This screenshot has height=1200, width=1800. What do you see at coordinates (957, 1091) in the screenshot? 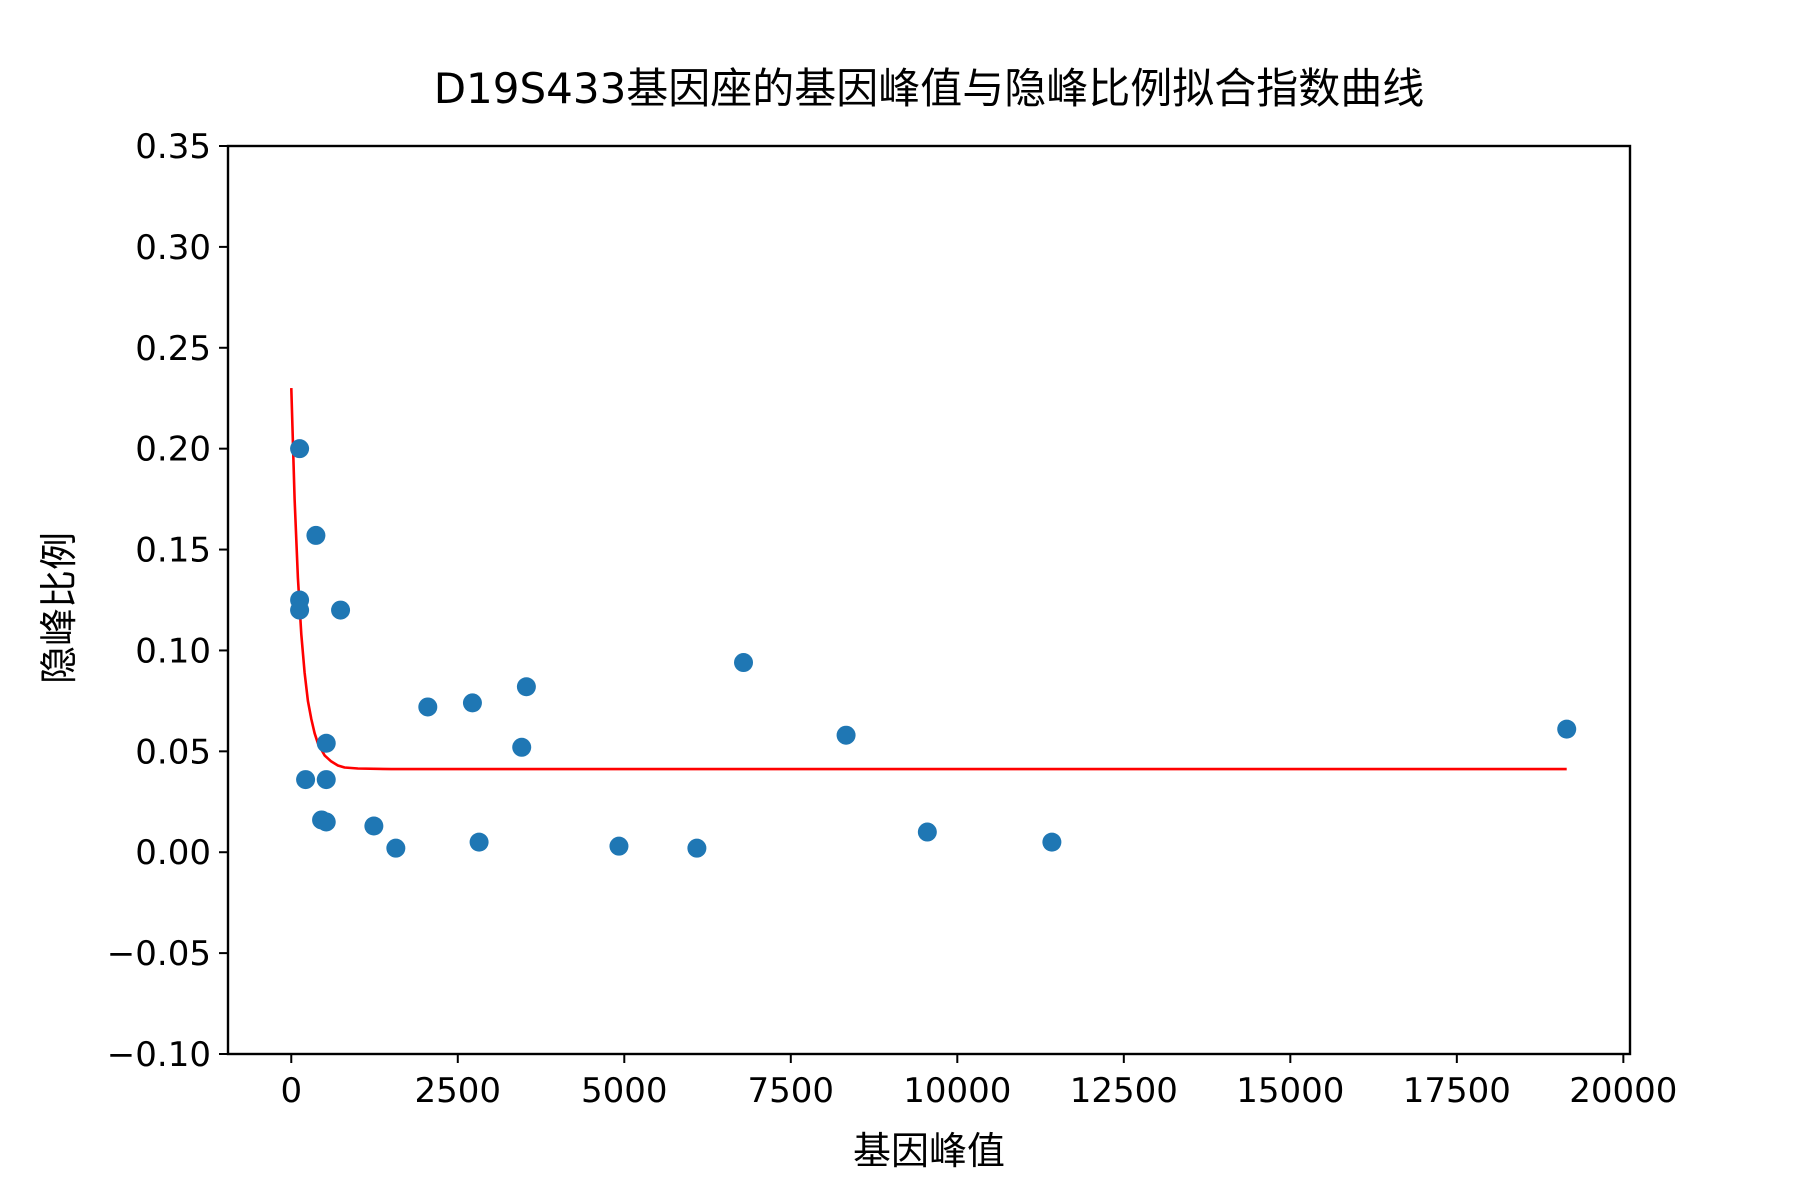
I see `x-tick-label: 10000` at bounding box center [957, 1091].